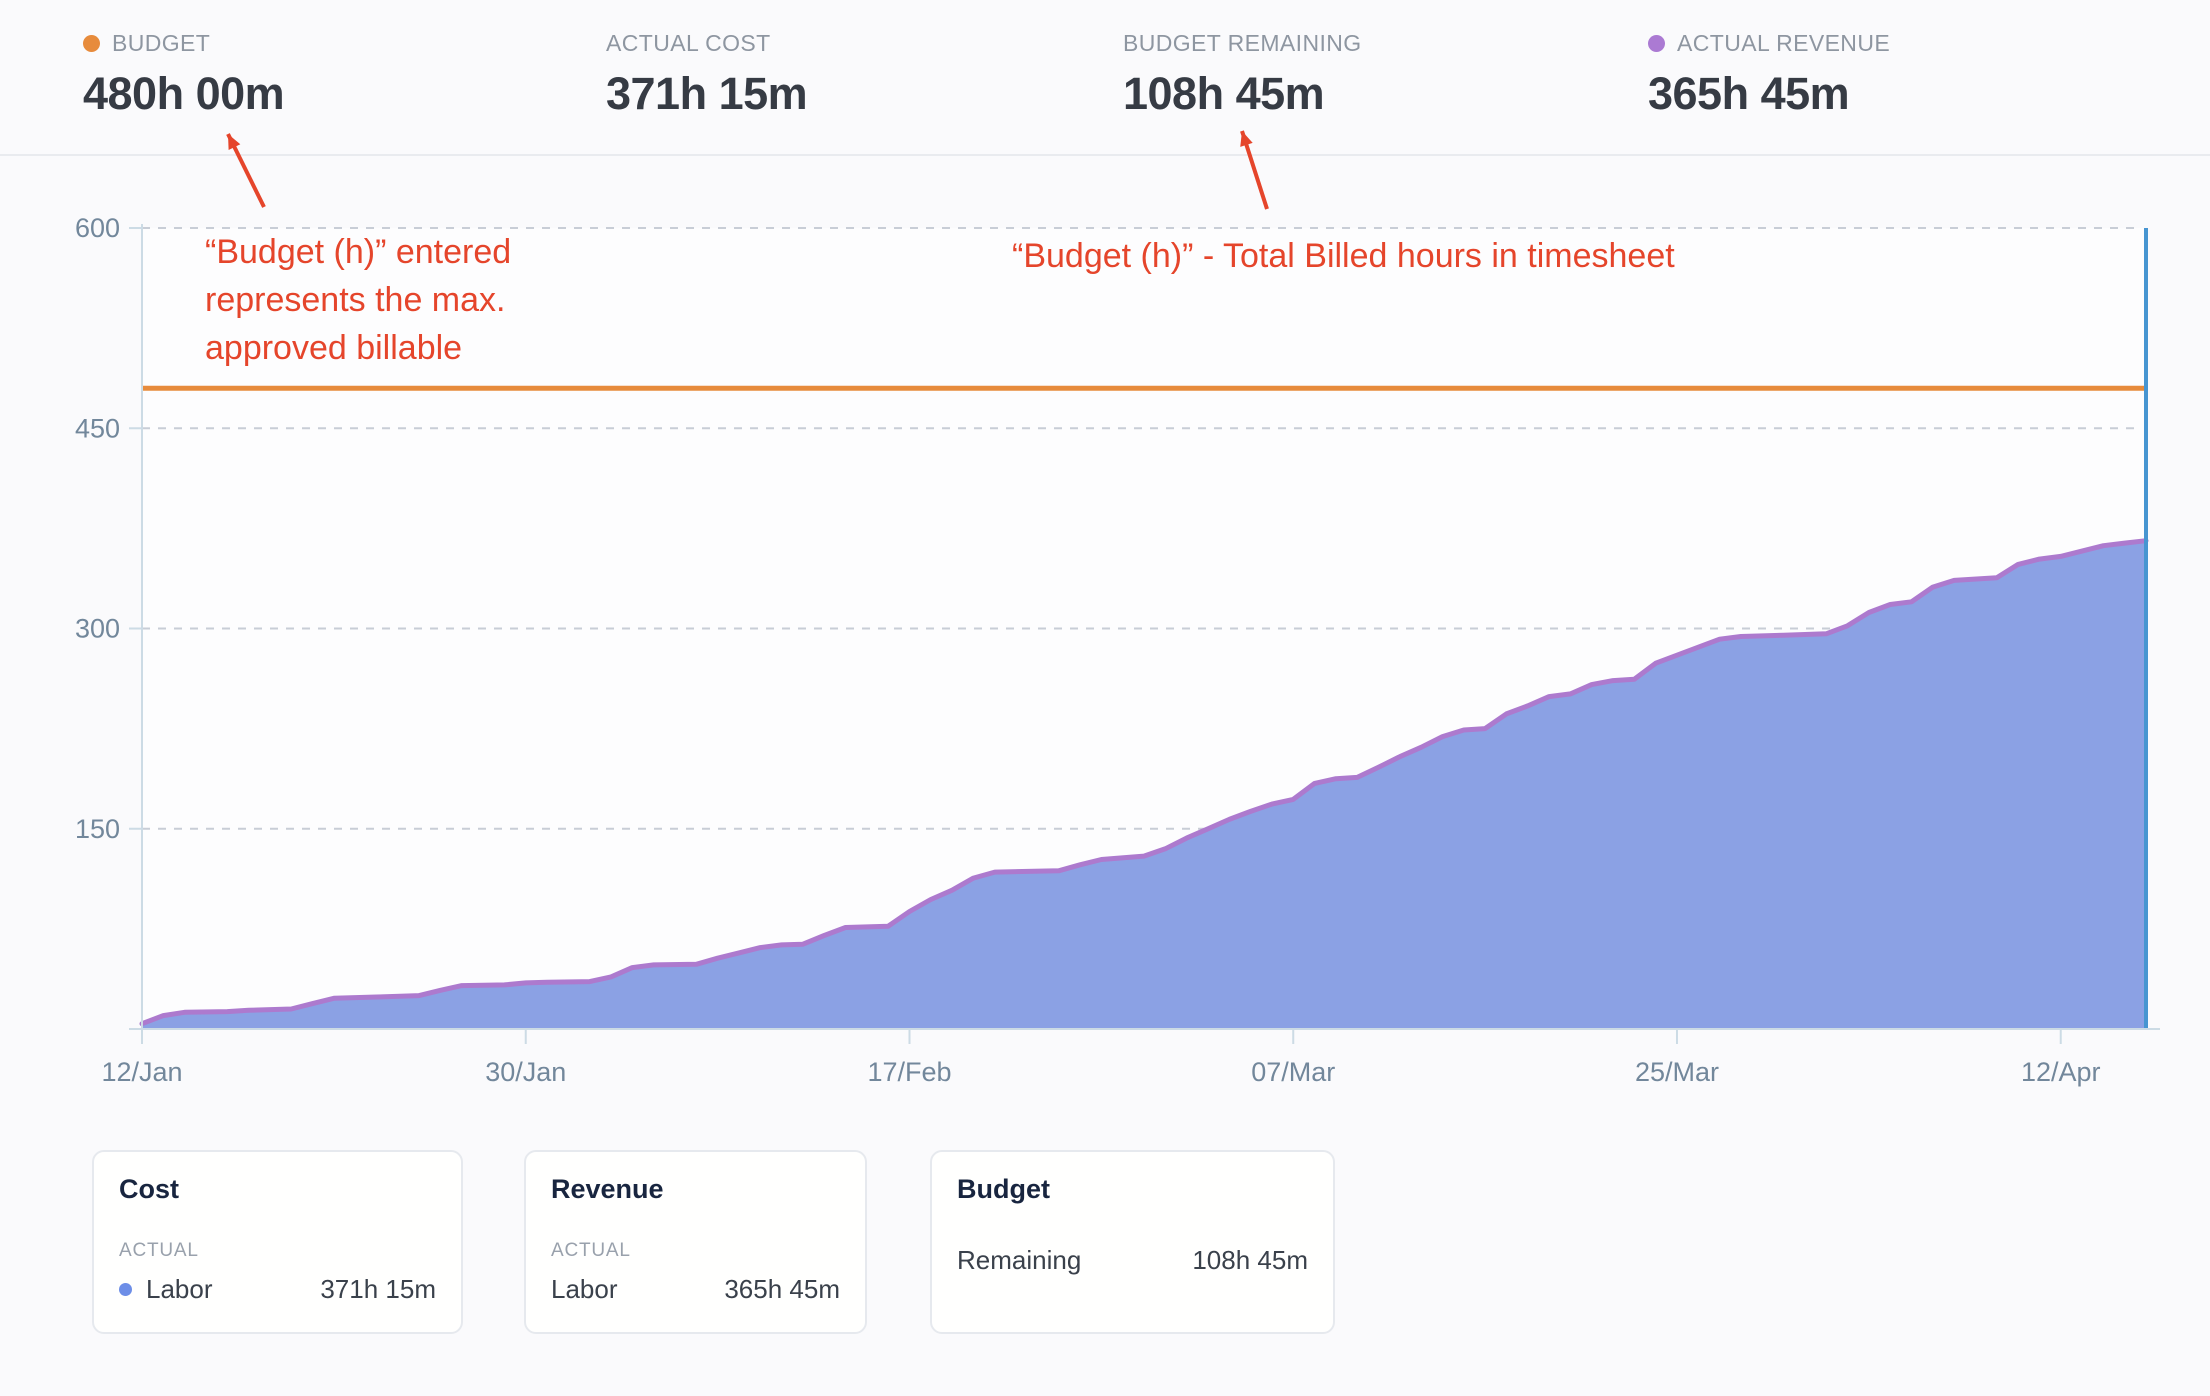 The width and height of the screenshot is (2210, 1396). Describe the element at coordinates (97, 629) in the screenshot. I see `svg-text: 300` at that location.